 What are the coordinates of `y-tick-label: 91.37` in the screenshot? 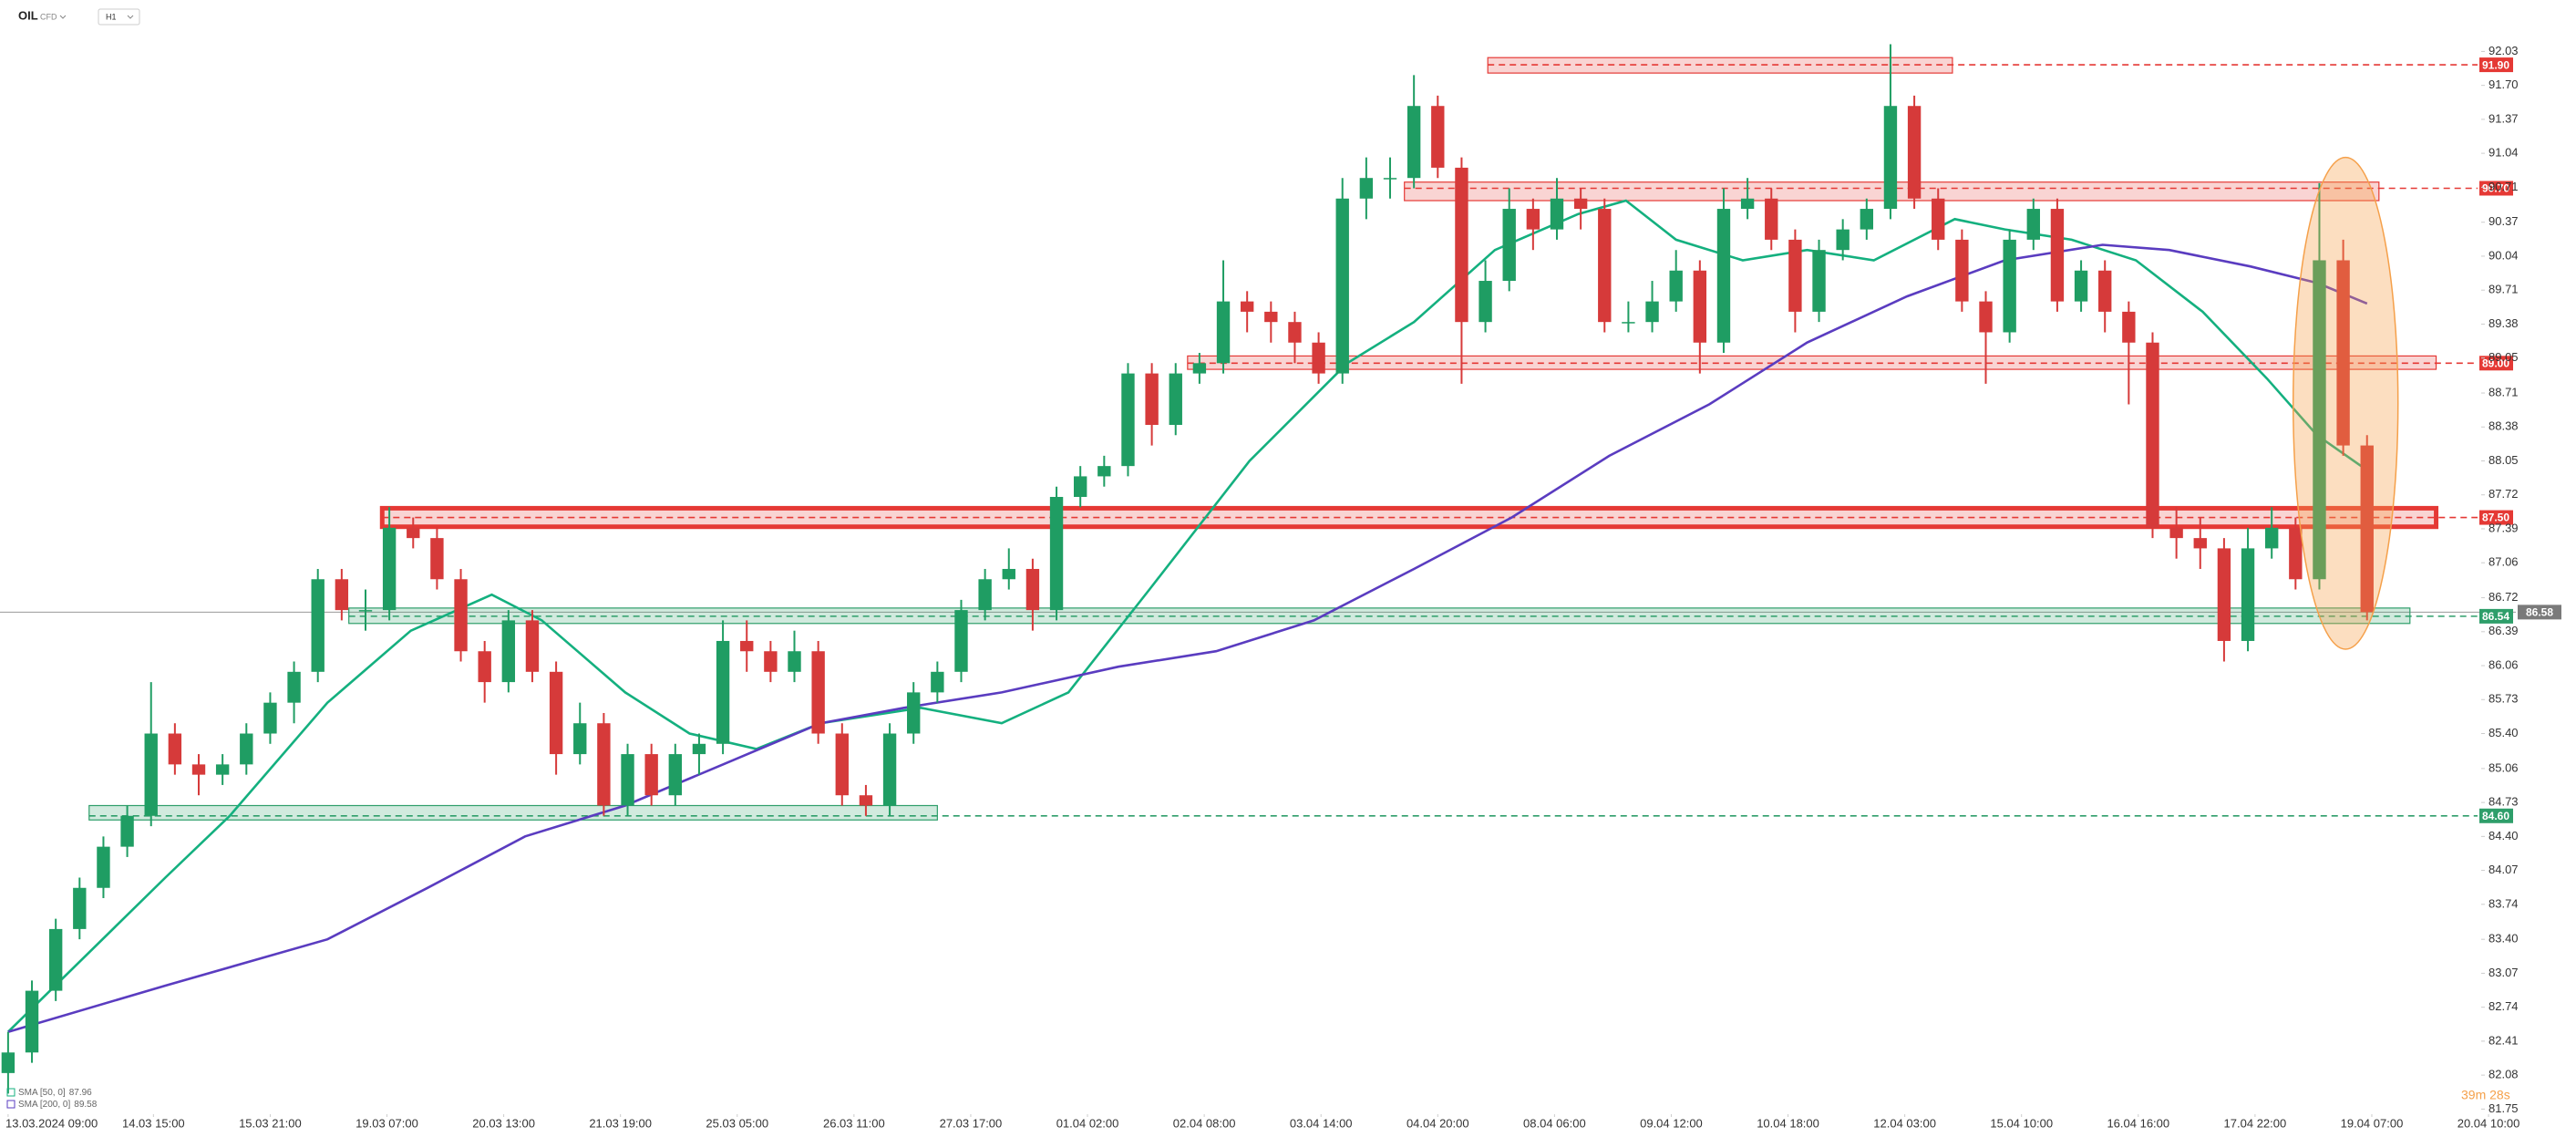 It's located at (2503, 118).